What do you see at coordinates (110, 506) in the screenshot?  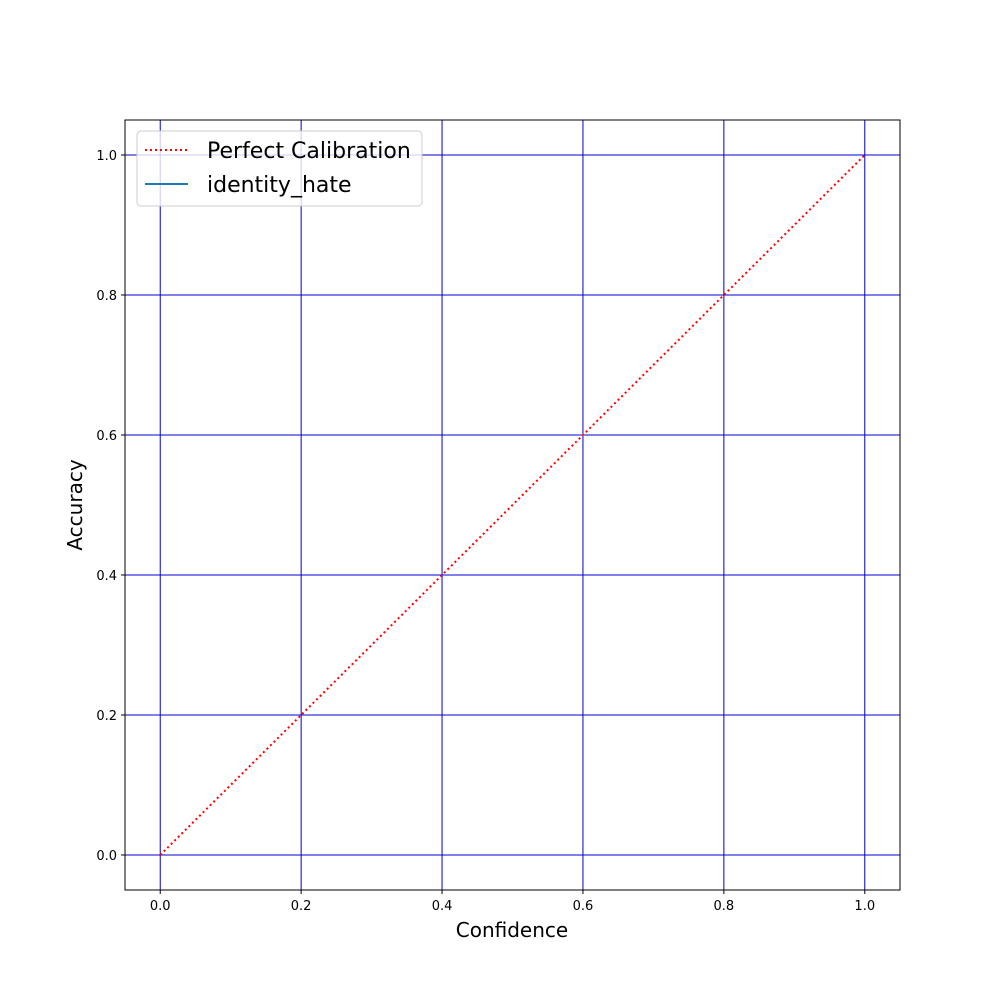 I see `y-axis-ticks: 0.0 0.2 0.4 0.6 0.8 1.0` at bounding box center [110, 506].